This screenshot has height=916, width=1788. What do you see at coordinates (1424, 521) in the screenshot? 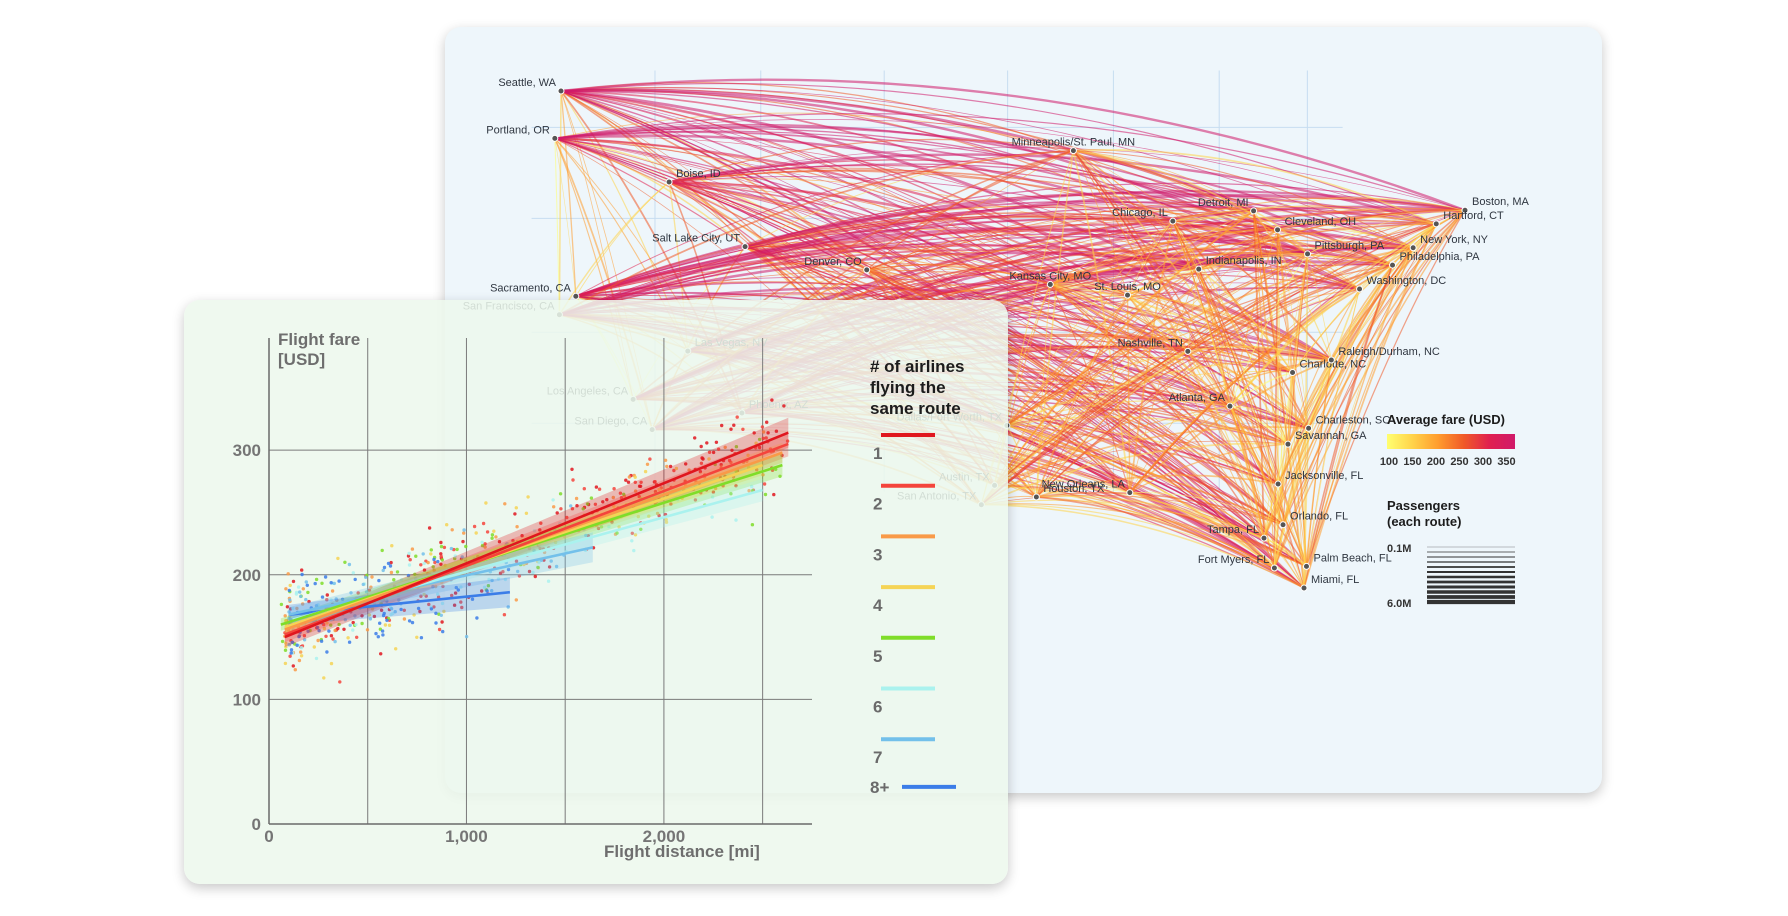
I see `passengers-legend-subtitle: (each route)` at bounding box center [1424, 521].